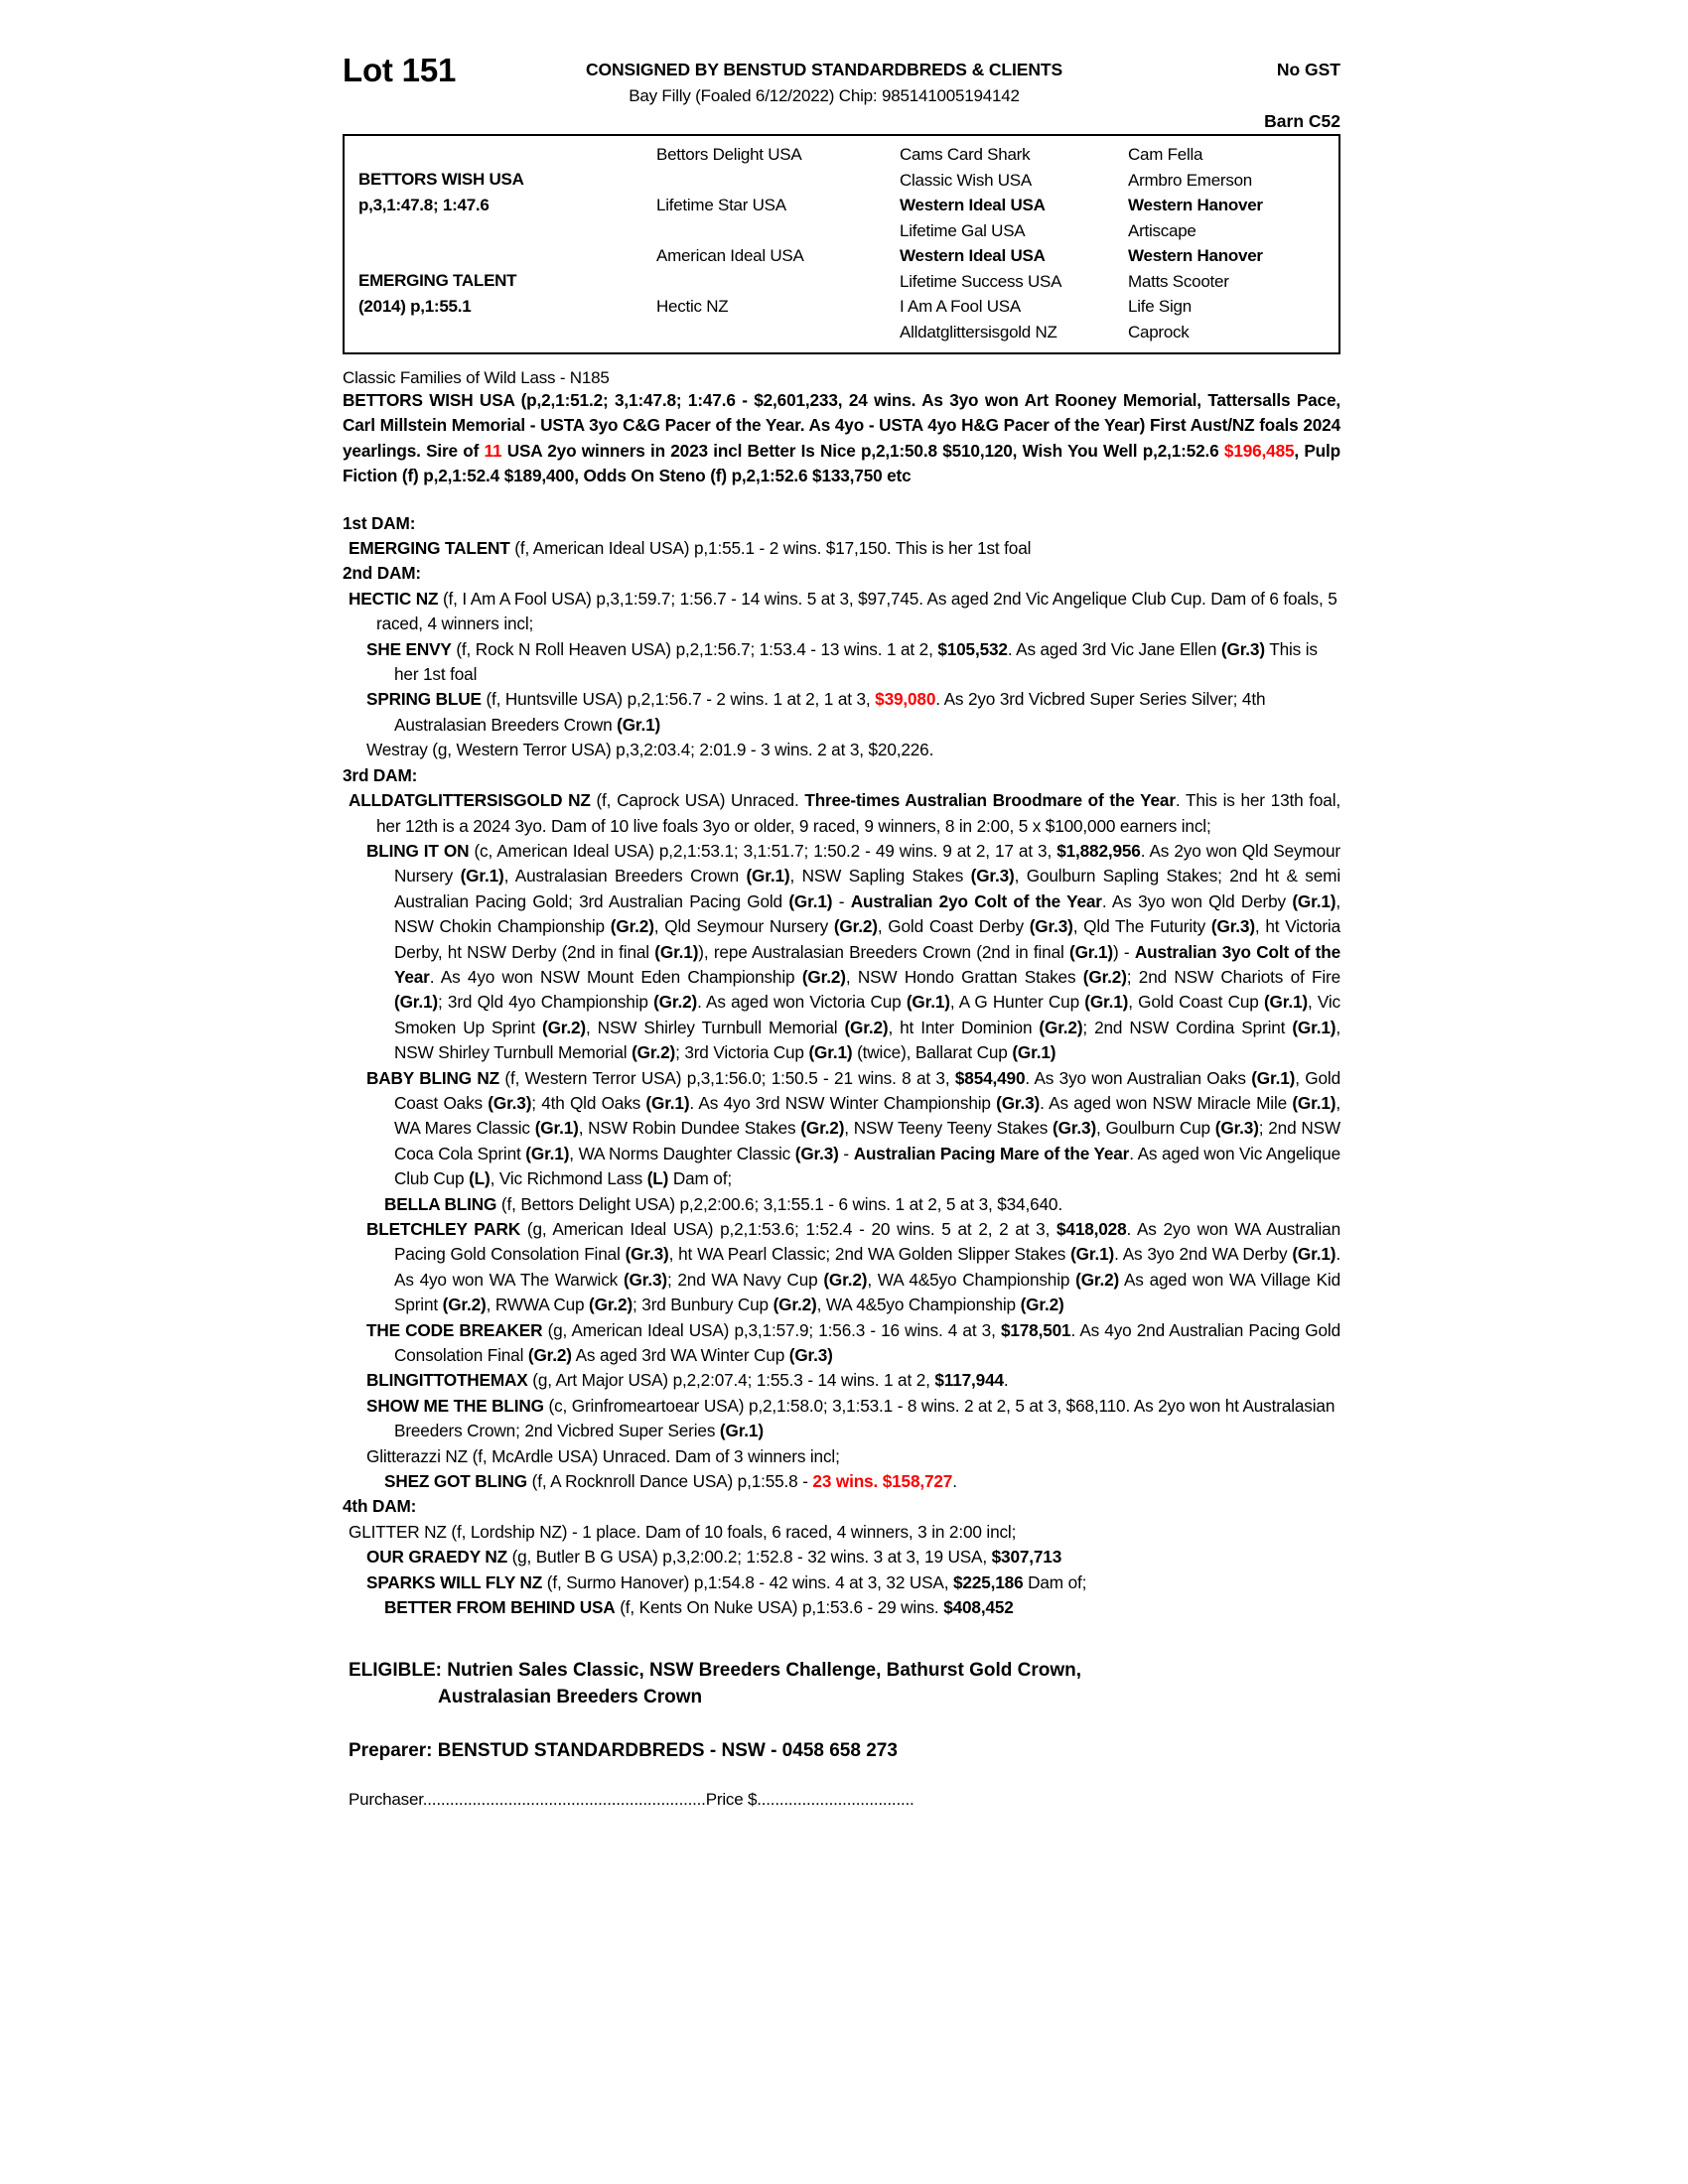 The width and height of the screenshot is (1688, 2184). I want to click on pedigree-gen4: Artiscape, so click(1162, 230).